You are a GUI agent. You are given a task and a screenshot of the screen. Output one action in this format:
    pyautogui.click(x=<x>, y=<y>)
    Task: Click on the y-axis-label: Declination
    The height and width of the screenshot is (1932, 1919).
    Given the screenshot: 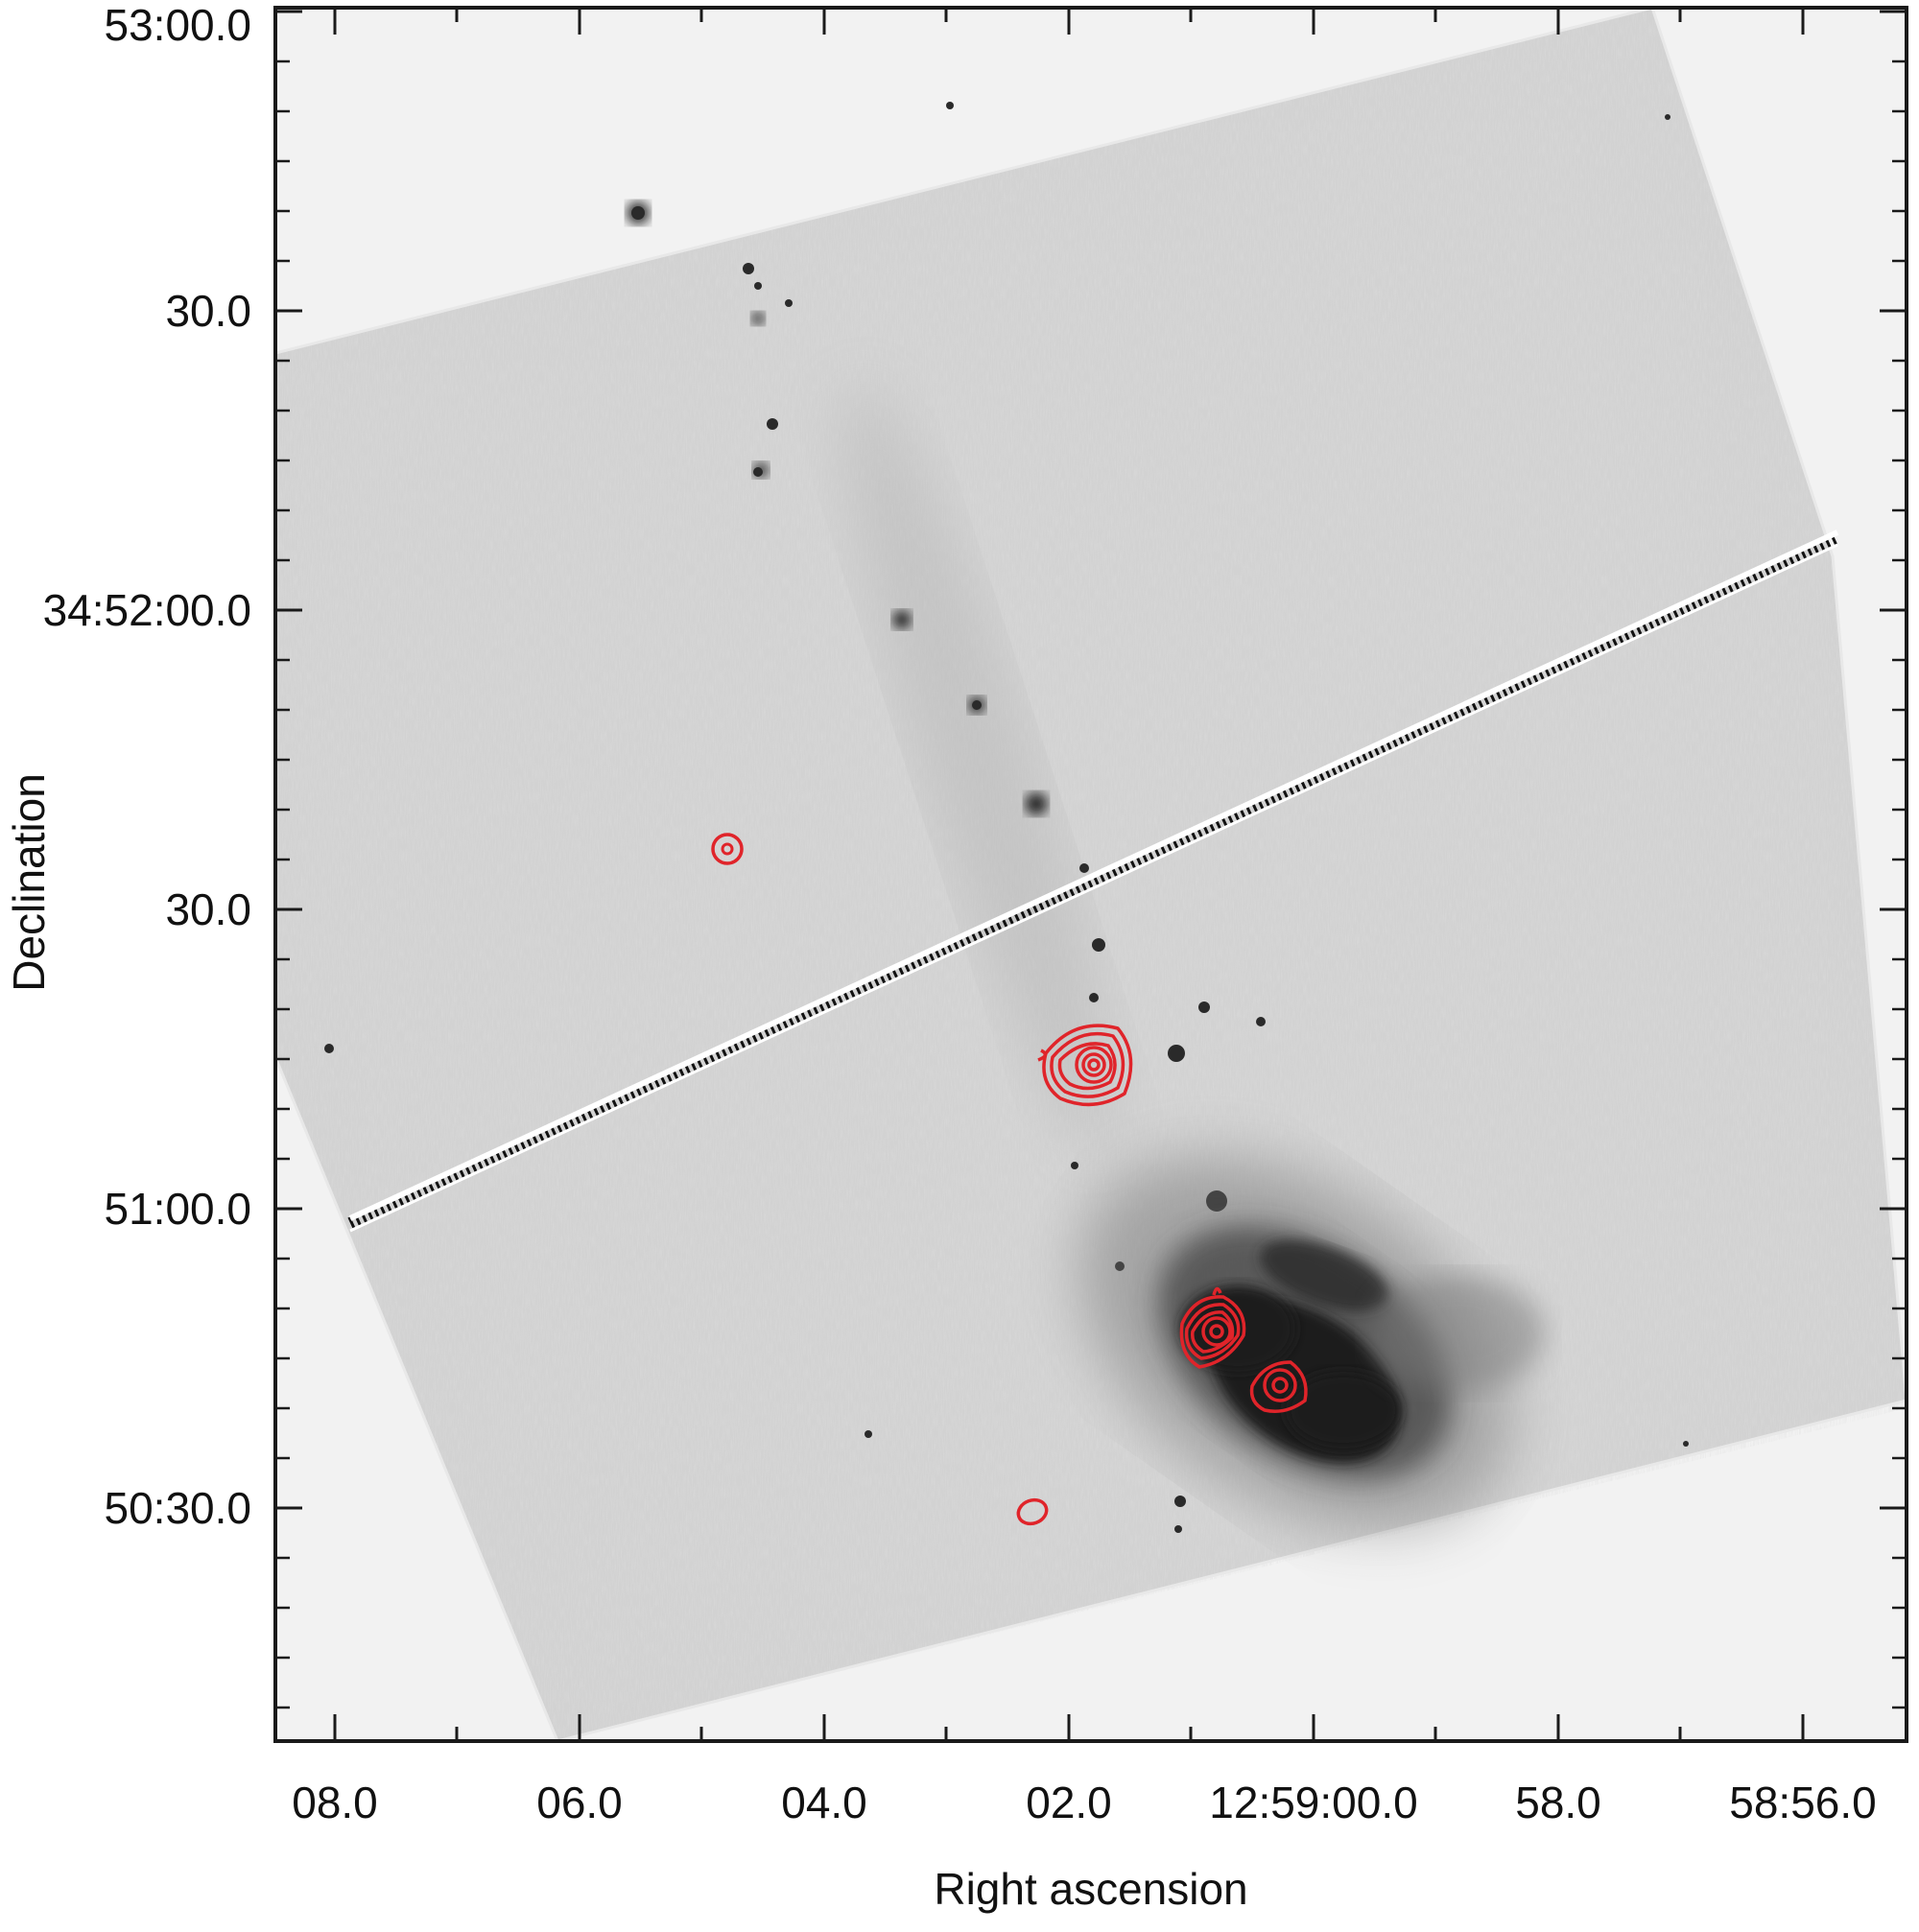 What is the action you would take?
    pyautogui.click(x=29, y=882)
    